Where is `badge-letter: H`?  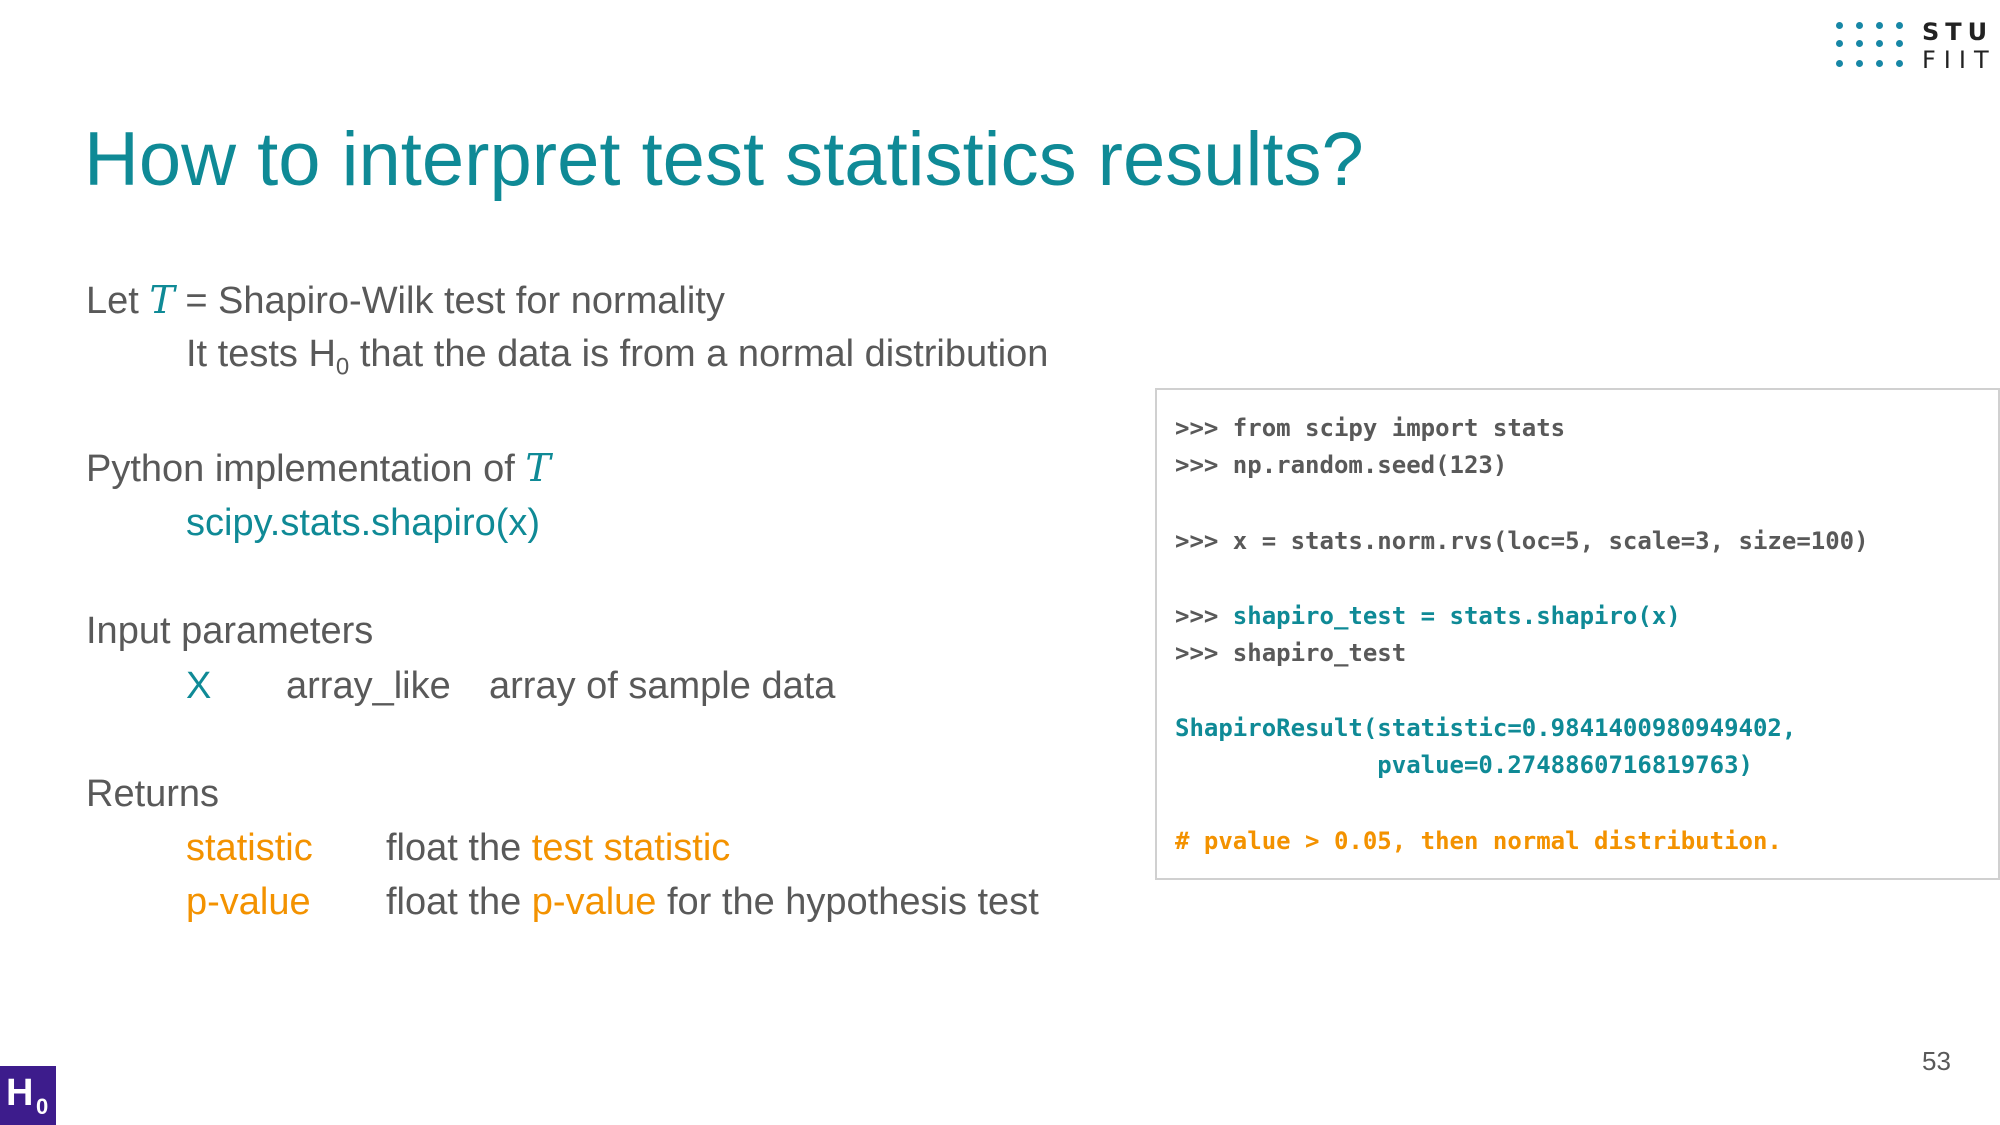 badge-letter: H is located at coordinates (20, 1093).